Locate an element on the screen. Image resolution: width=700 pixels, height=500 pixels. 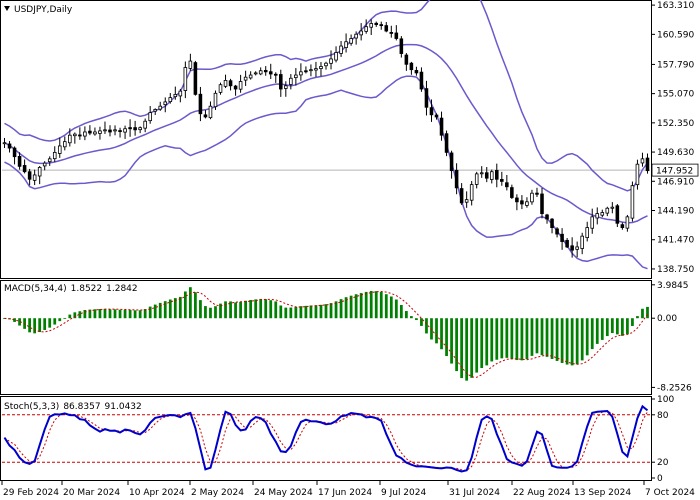
macd-tick-label: -8.2526 is located at coordinates (674, 388).